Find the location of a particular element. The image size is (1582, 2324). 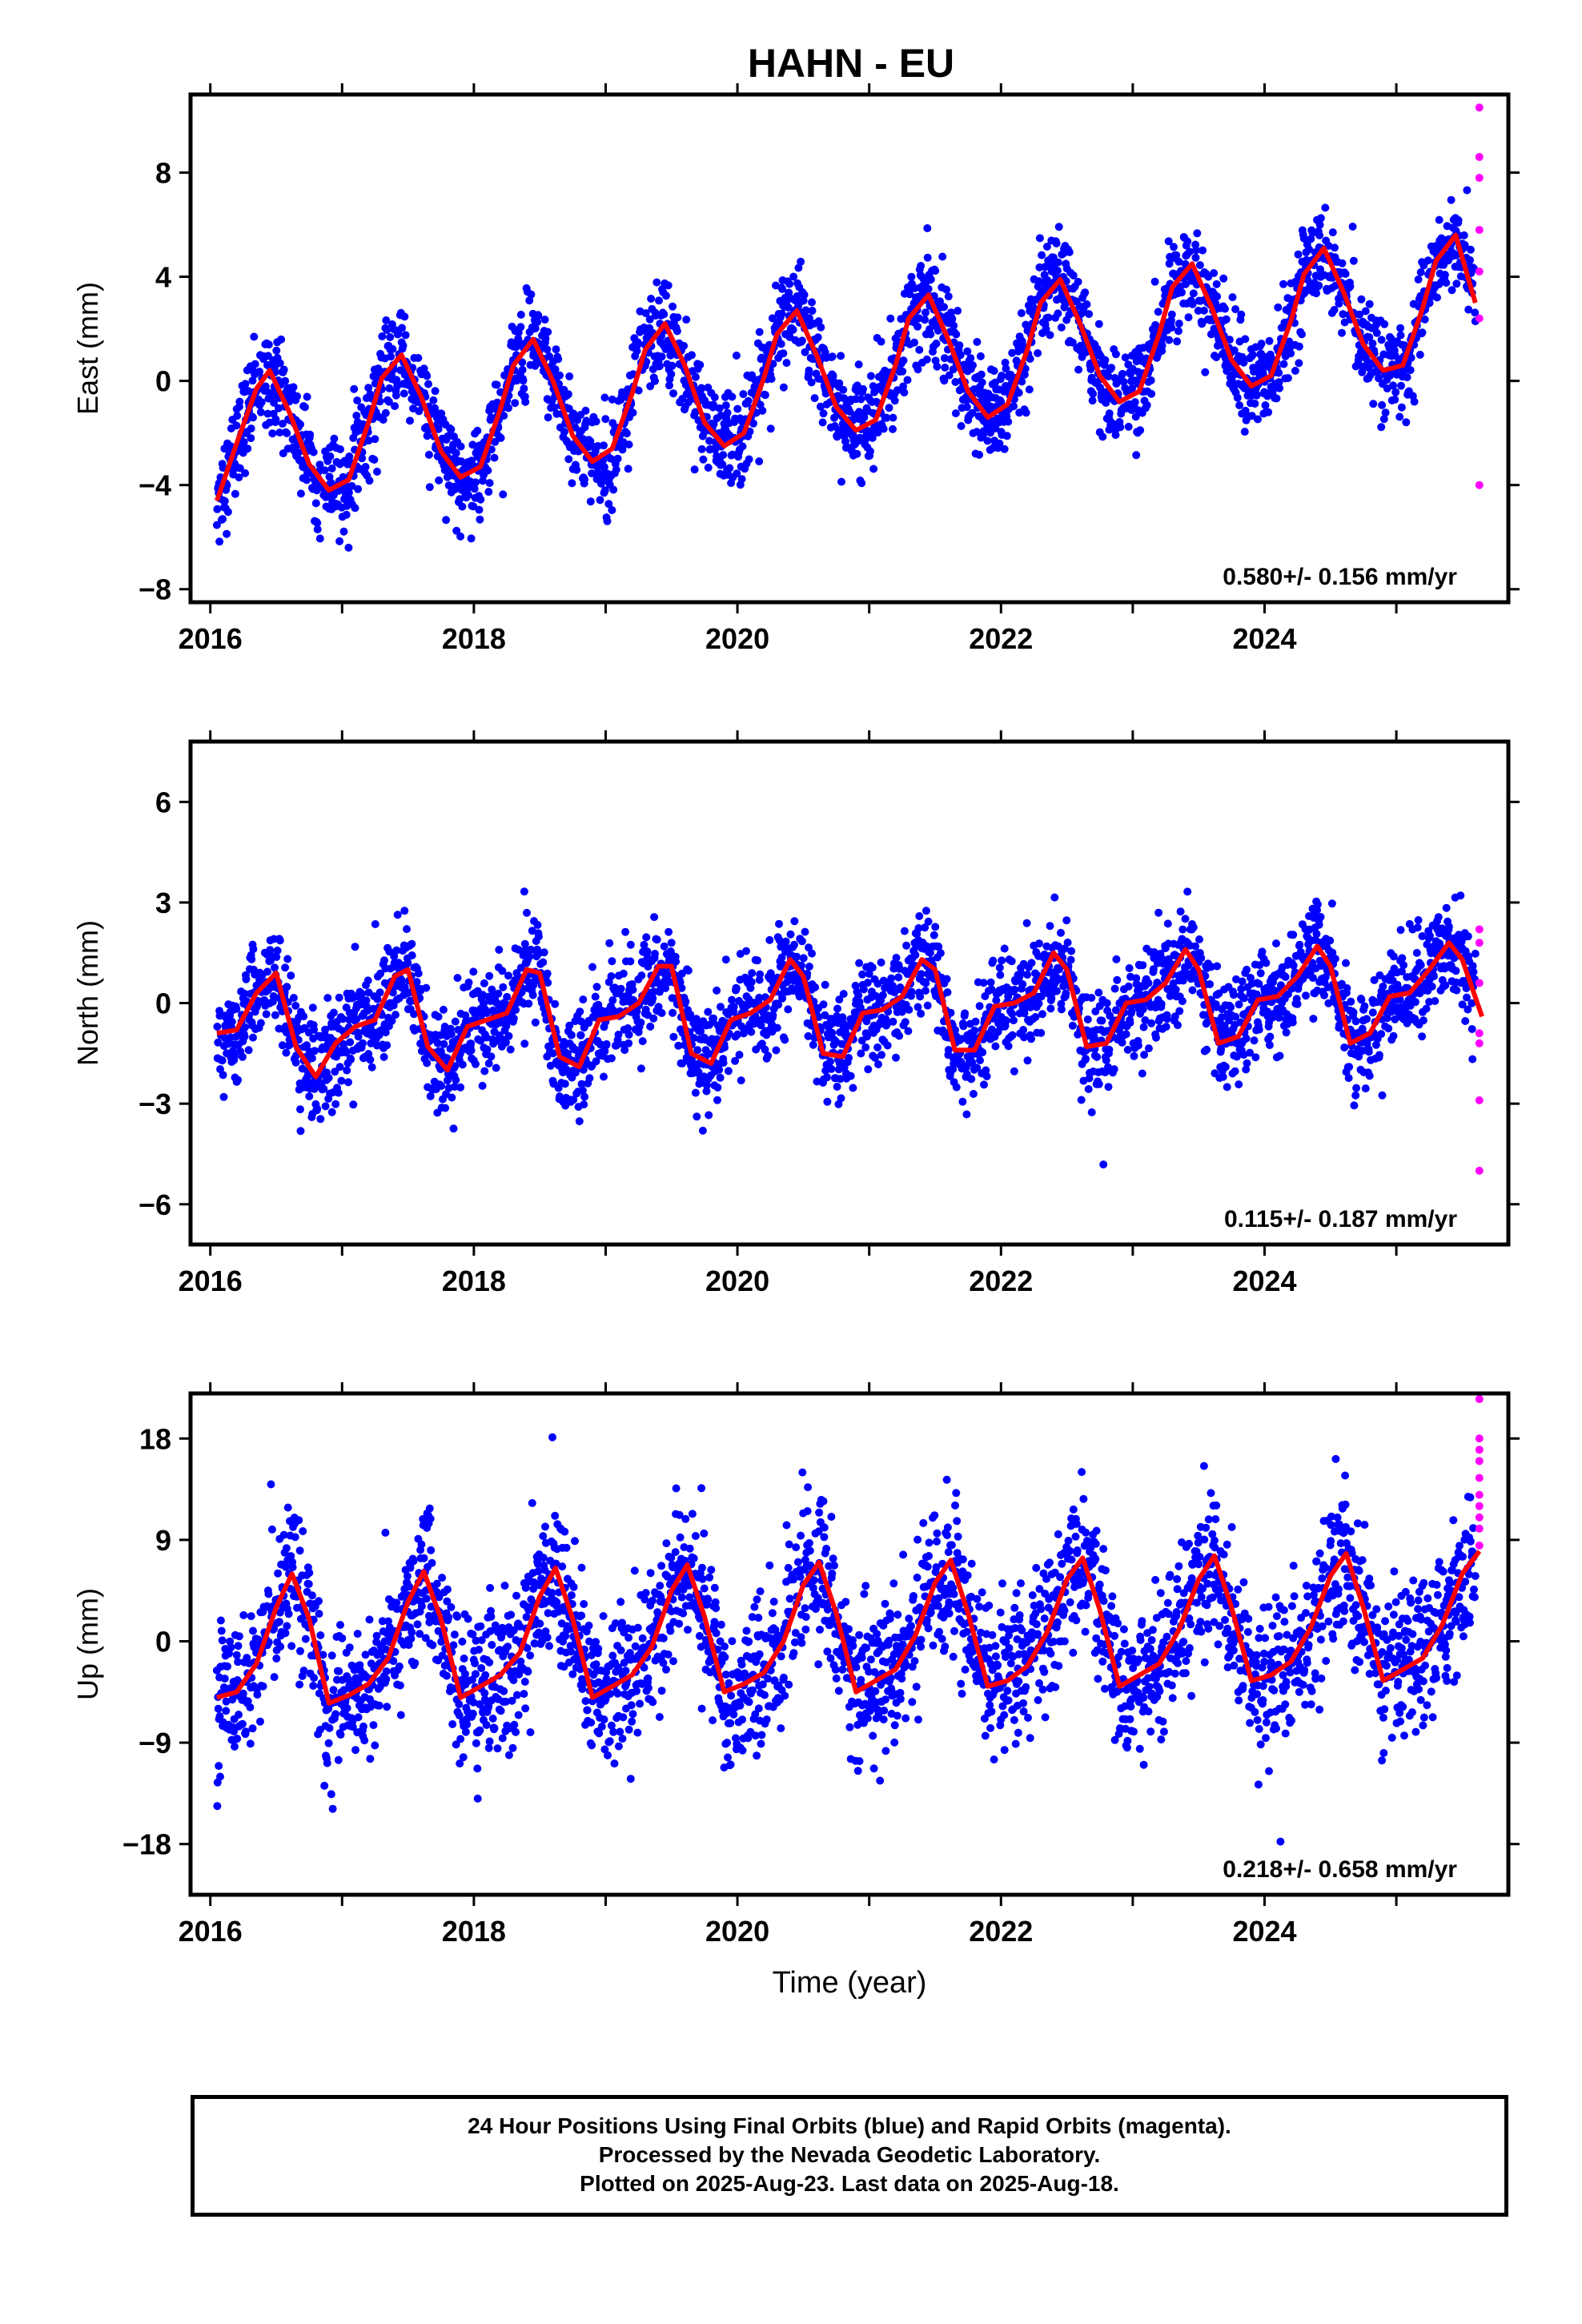

rapid-orbit-point is located at coordinates (1479, 230).